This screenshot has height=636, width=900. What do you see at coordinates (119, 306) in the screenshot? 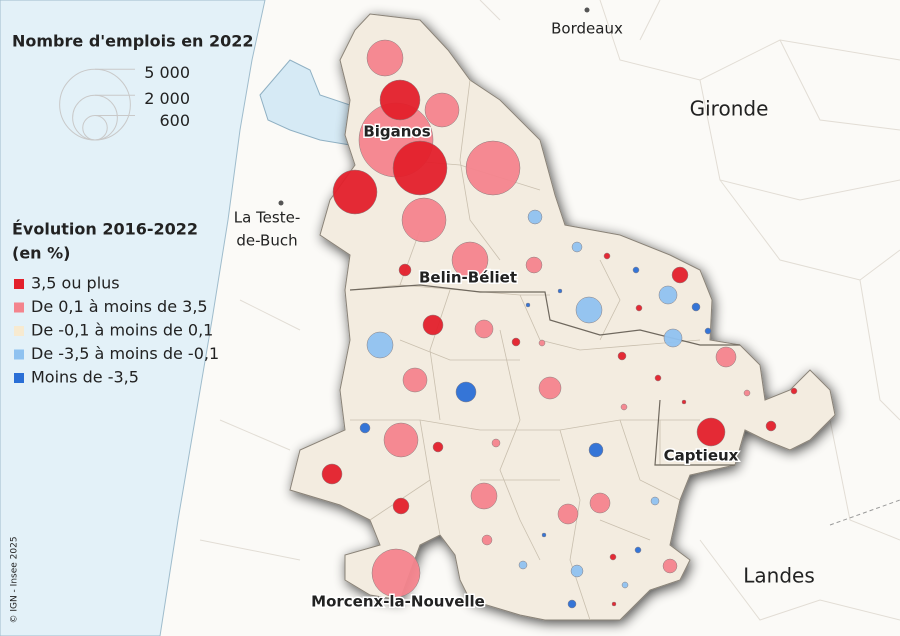
I see `legend-label: De 0,1 à moins de 3,5` at bounding box center [119, 306].